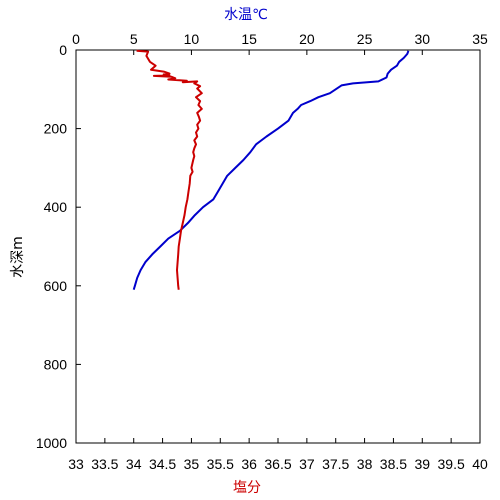 The width and height of the screenshot is (500, 500). I want to click on y-tick-label: 800, so click(56, 364).